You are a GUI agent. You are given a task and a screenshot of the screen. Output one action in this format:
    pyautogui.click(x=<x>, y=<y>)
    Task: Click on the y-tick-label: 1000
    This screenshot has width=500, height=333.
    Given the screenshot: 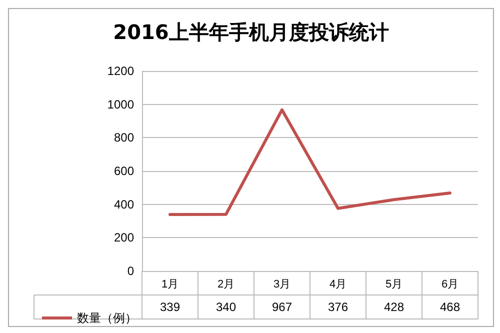 What is the action you would take?
    pyautogui.click(x=120, y=104)
    